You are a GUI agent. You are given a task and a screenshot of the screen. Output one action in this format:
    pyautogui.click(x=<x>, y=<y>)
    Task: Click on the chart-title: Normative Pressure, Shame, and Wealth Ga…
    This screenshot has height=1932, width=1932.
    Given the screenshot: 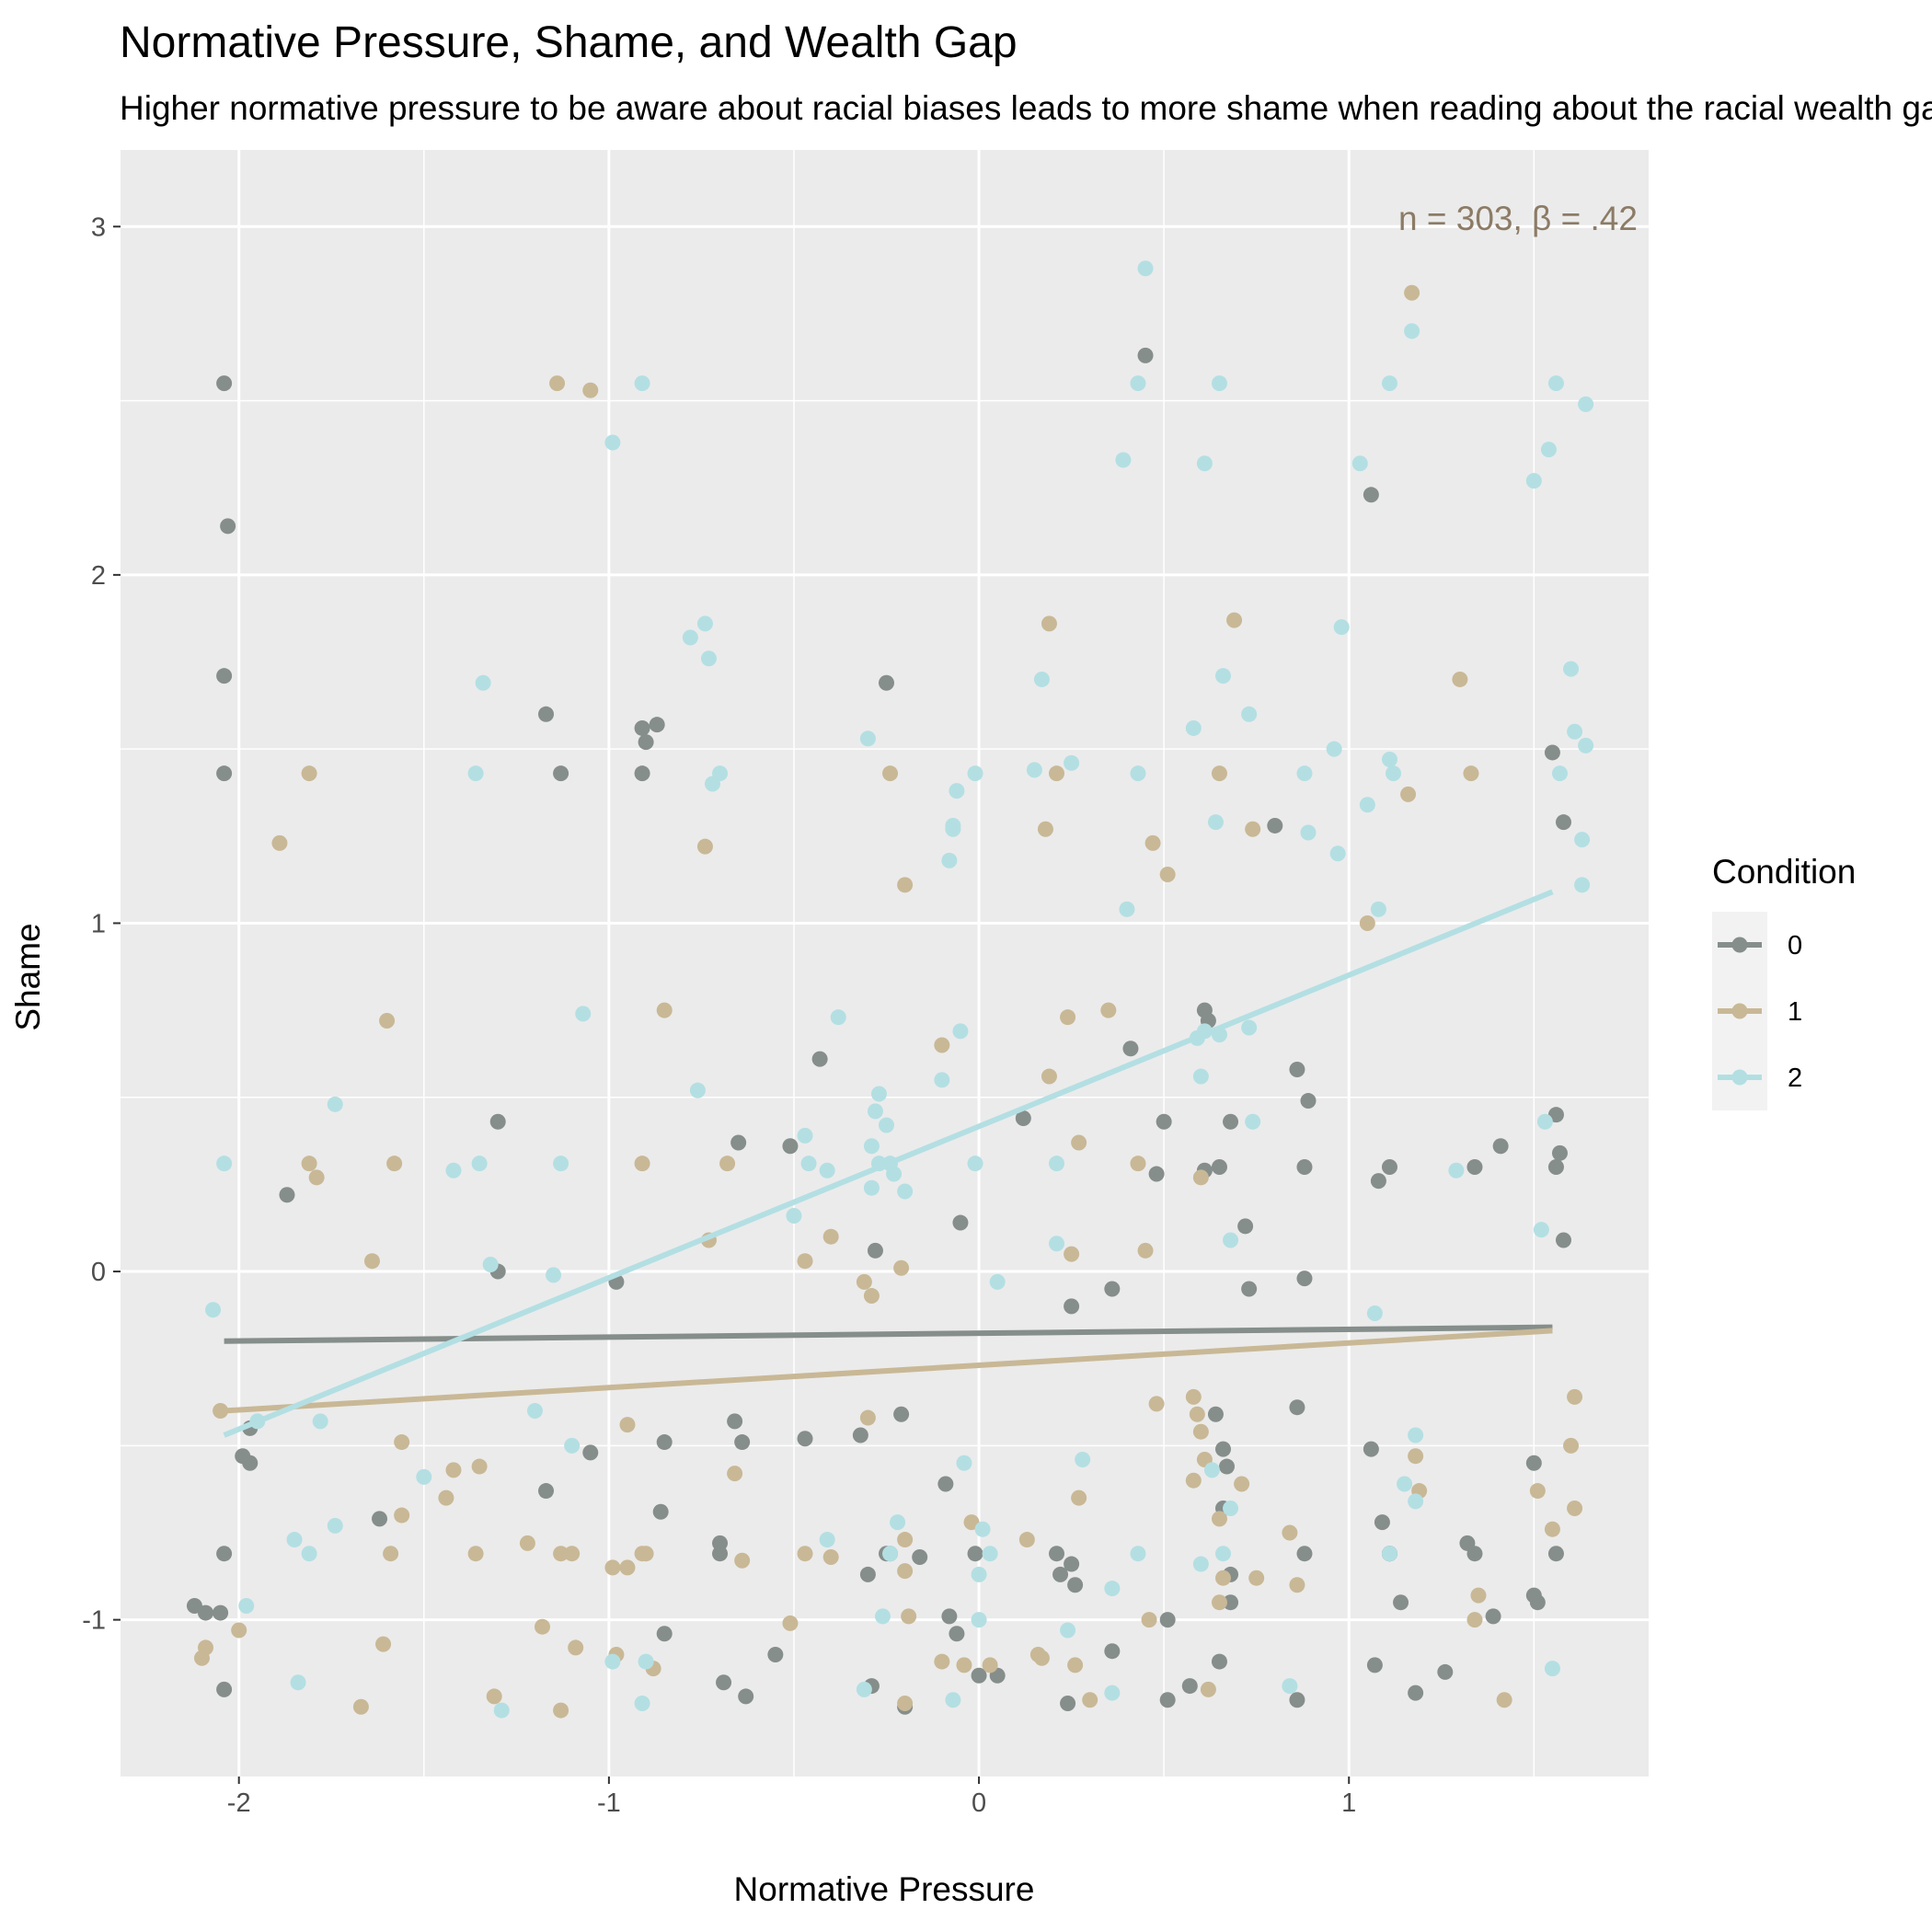 What is the action you would take?
    pyautogui.click(x=569, y=42)
    